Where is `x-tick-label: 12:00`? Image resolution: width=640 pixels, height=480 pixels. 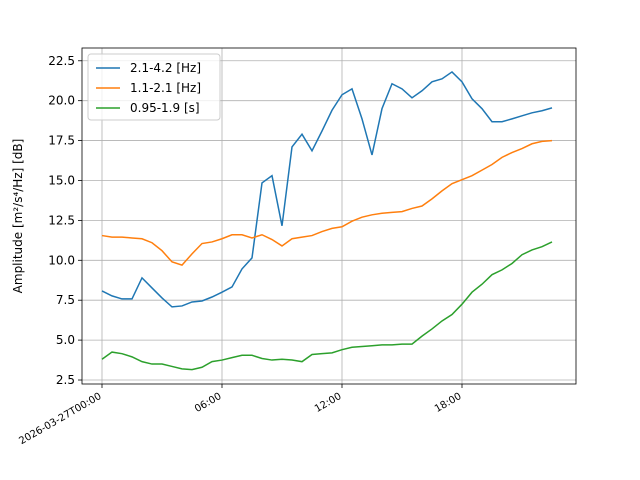
x-tick-label: 12:00 is located at coordinates (328, 403).